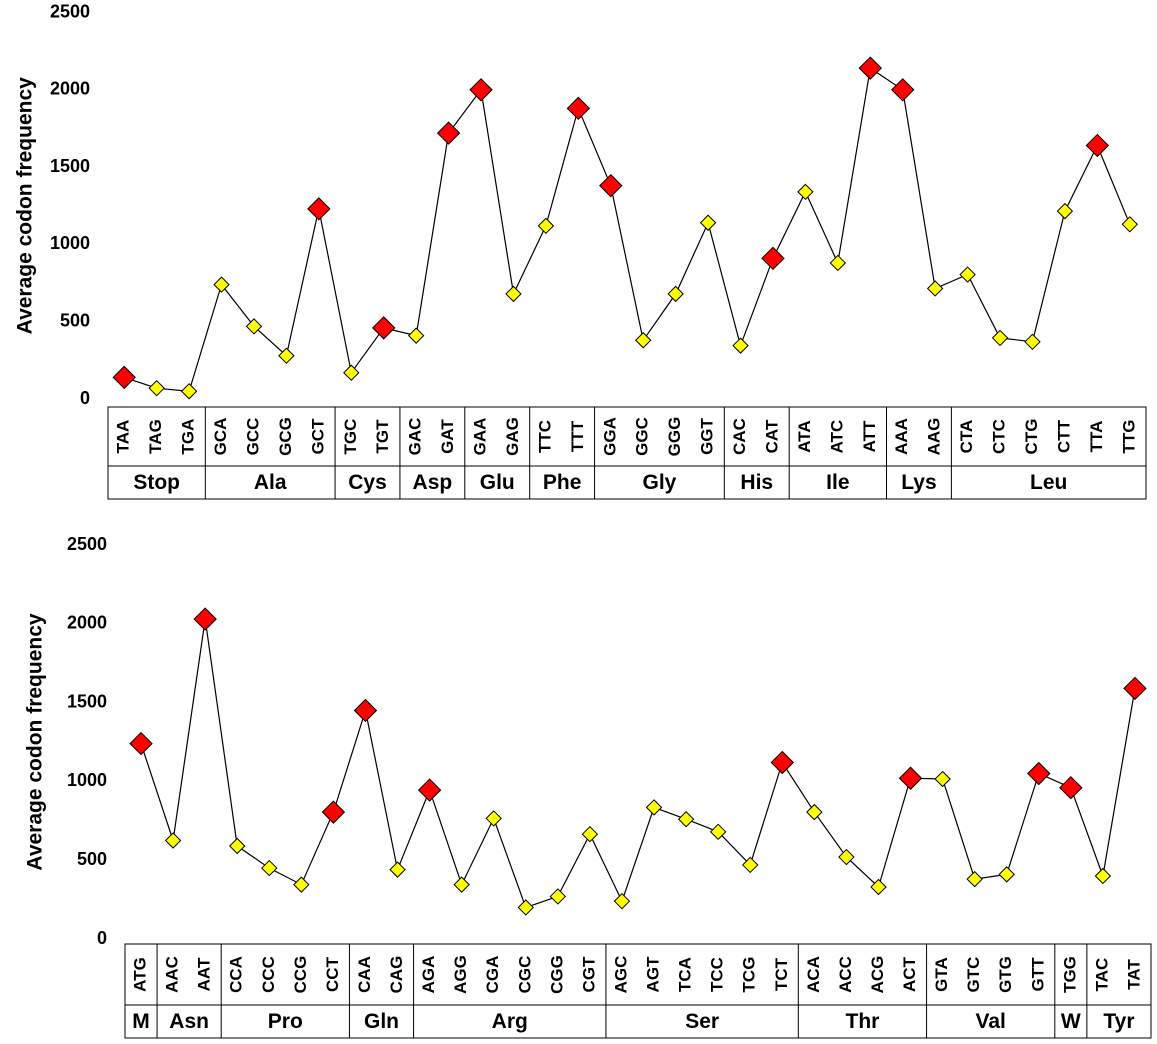 Image resolution: width=1157 pixels, height=1044 pixels. I want to click on codon-label: ATT, so click(869, 436).